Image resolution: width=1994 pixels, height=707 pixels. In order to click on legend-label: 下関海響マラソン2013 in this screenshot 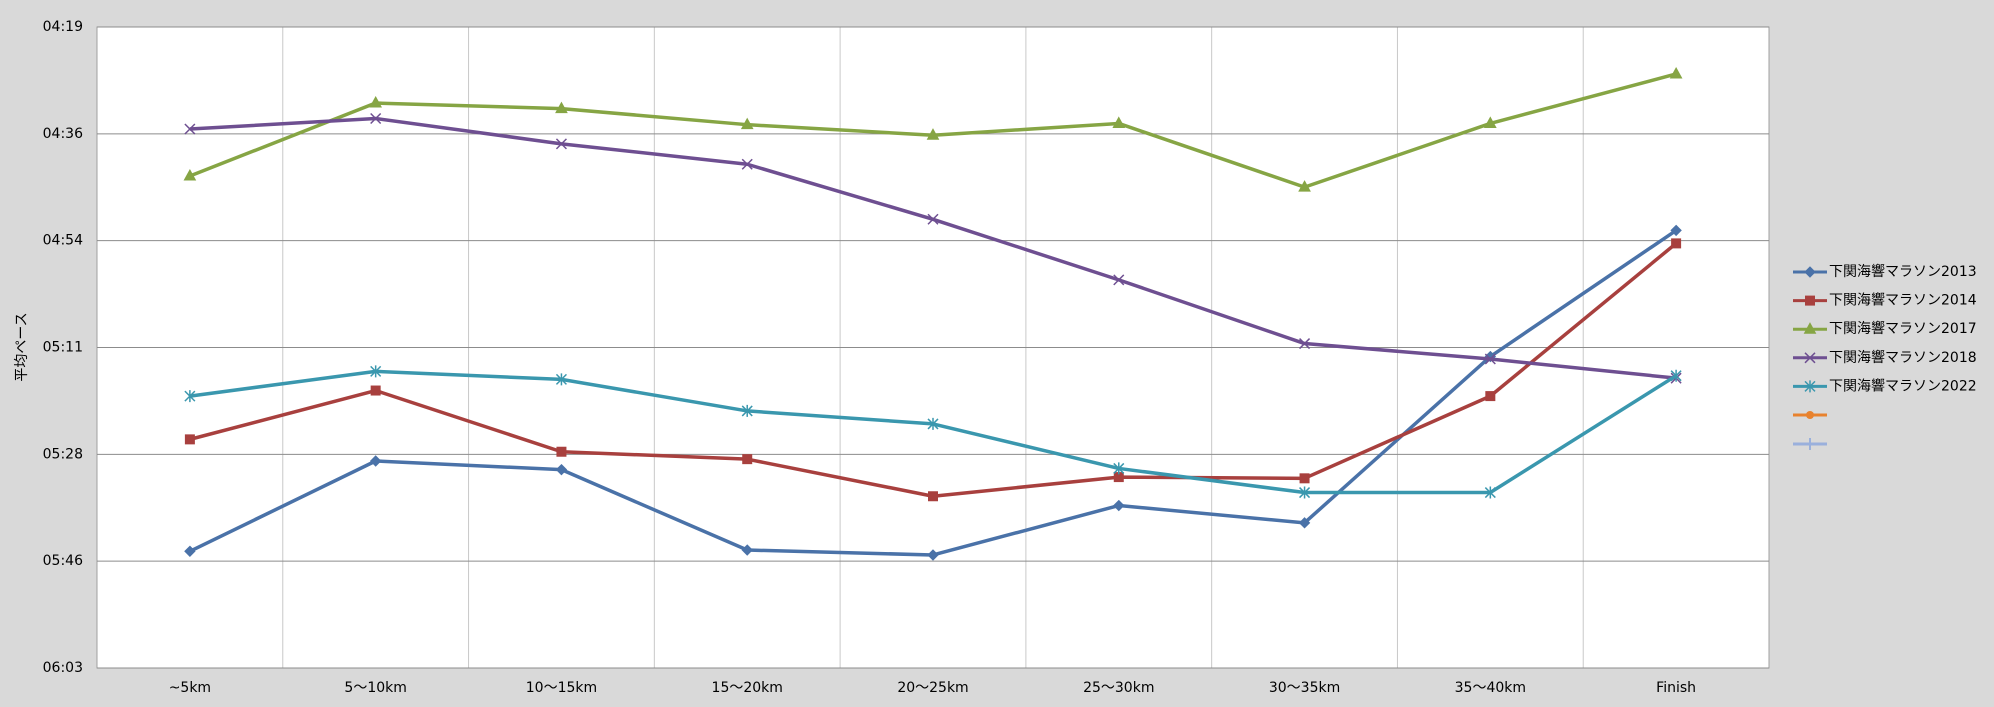, I will do `click(1903, 271)`.